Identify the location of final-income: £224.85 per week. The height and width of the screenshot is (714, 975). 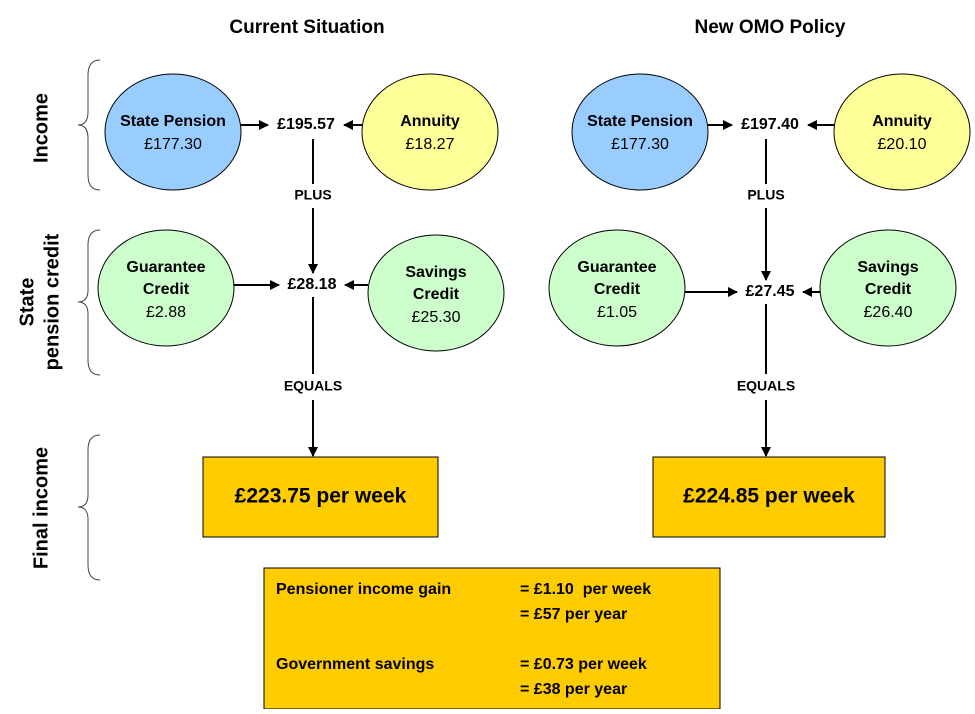
(769, 496).